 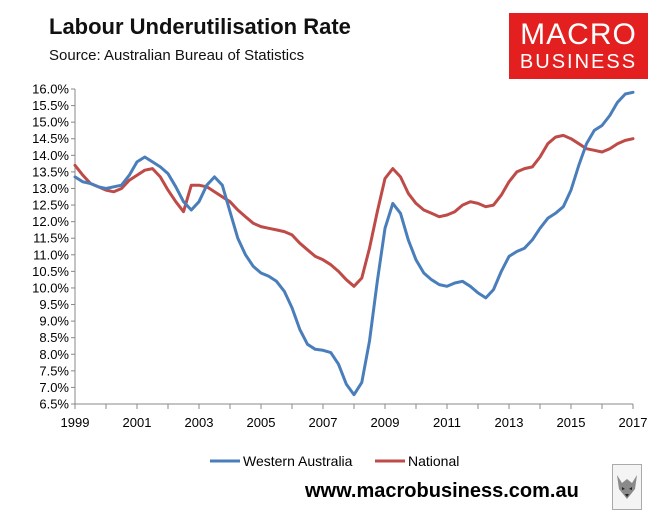 What do you see at coordinates (50, 171) in the screenshot?
I see `y-tick-label: 13.5%` at bounding box center [50, 171].